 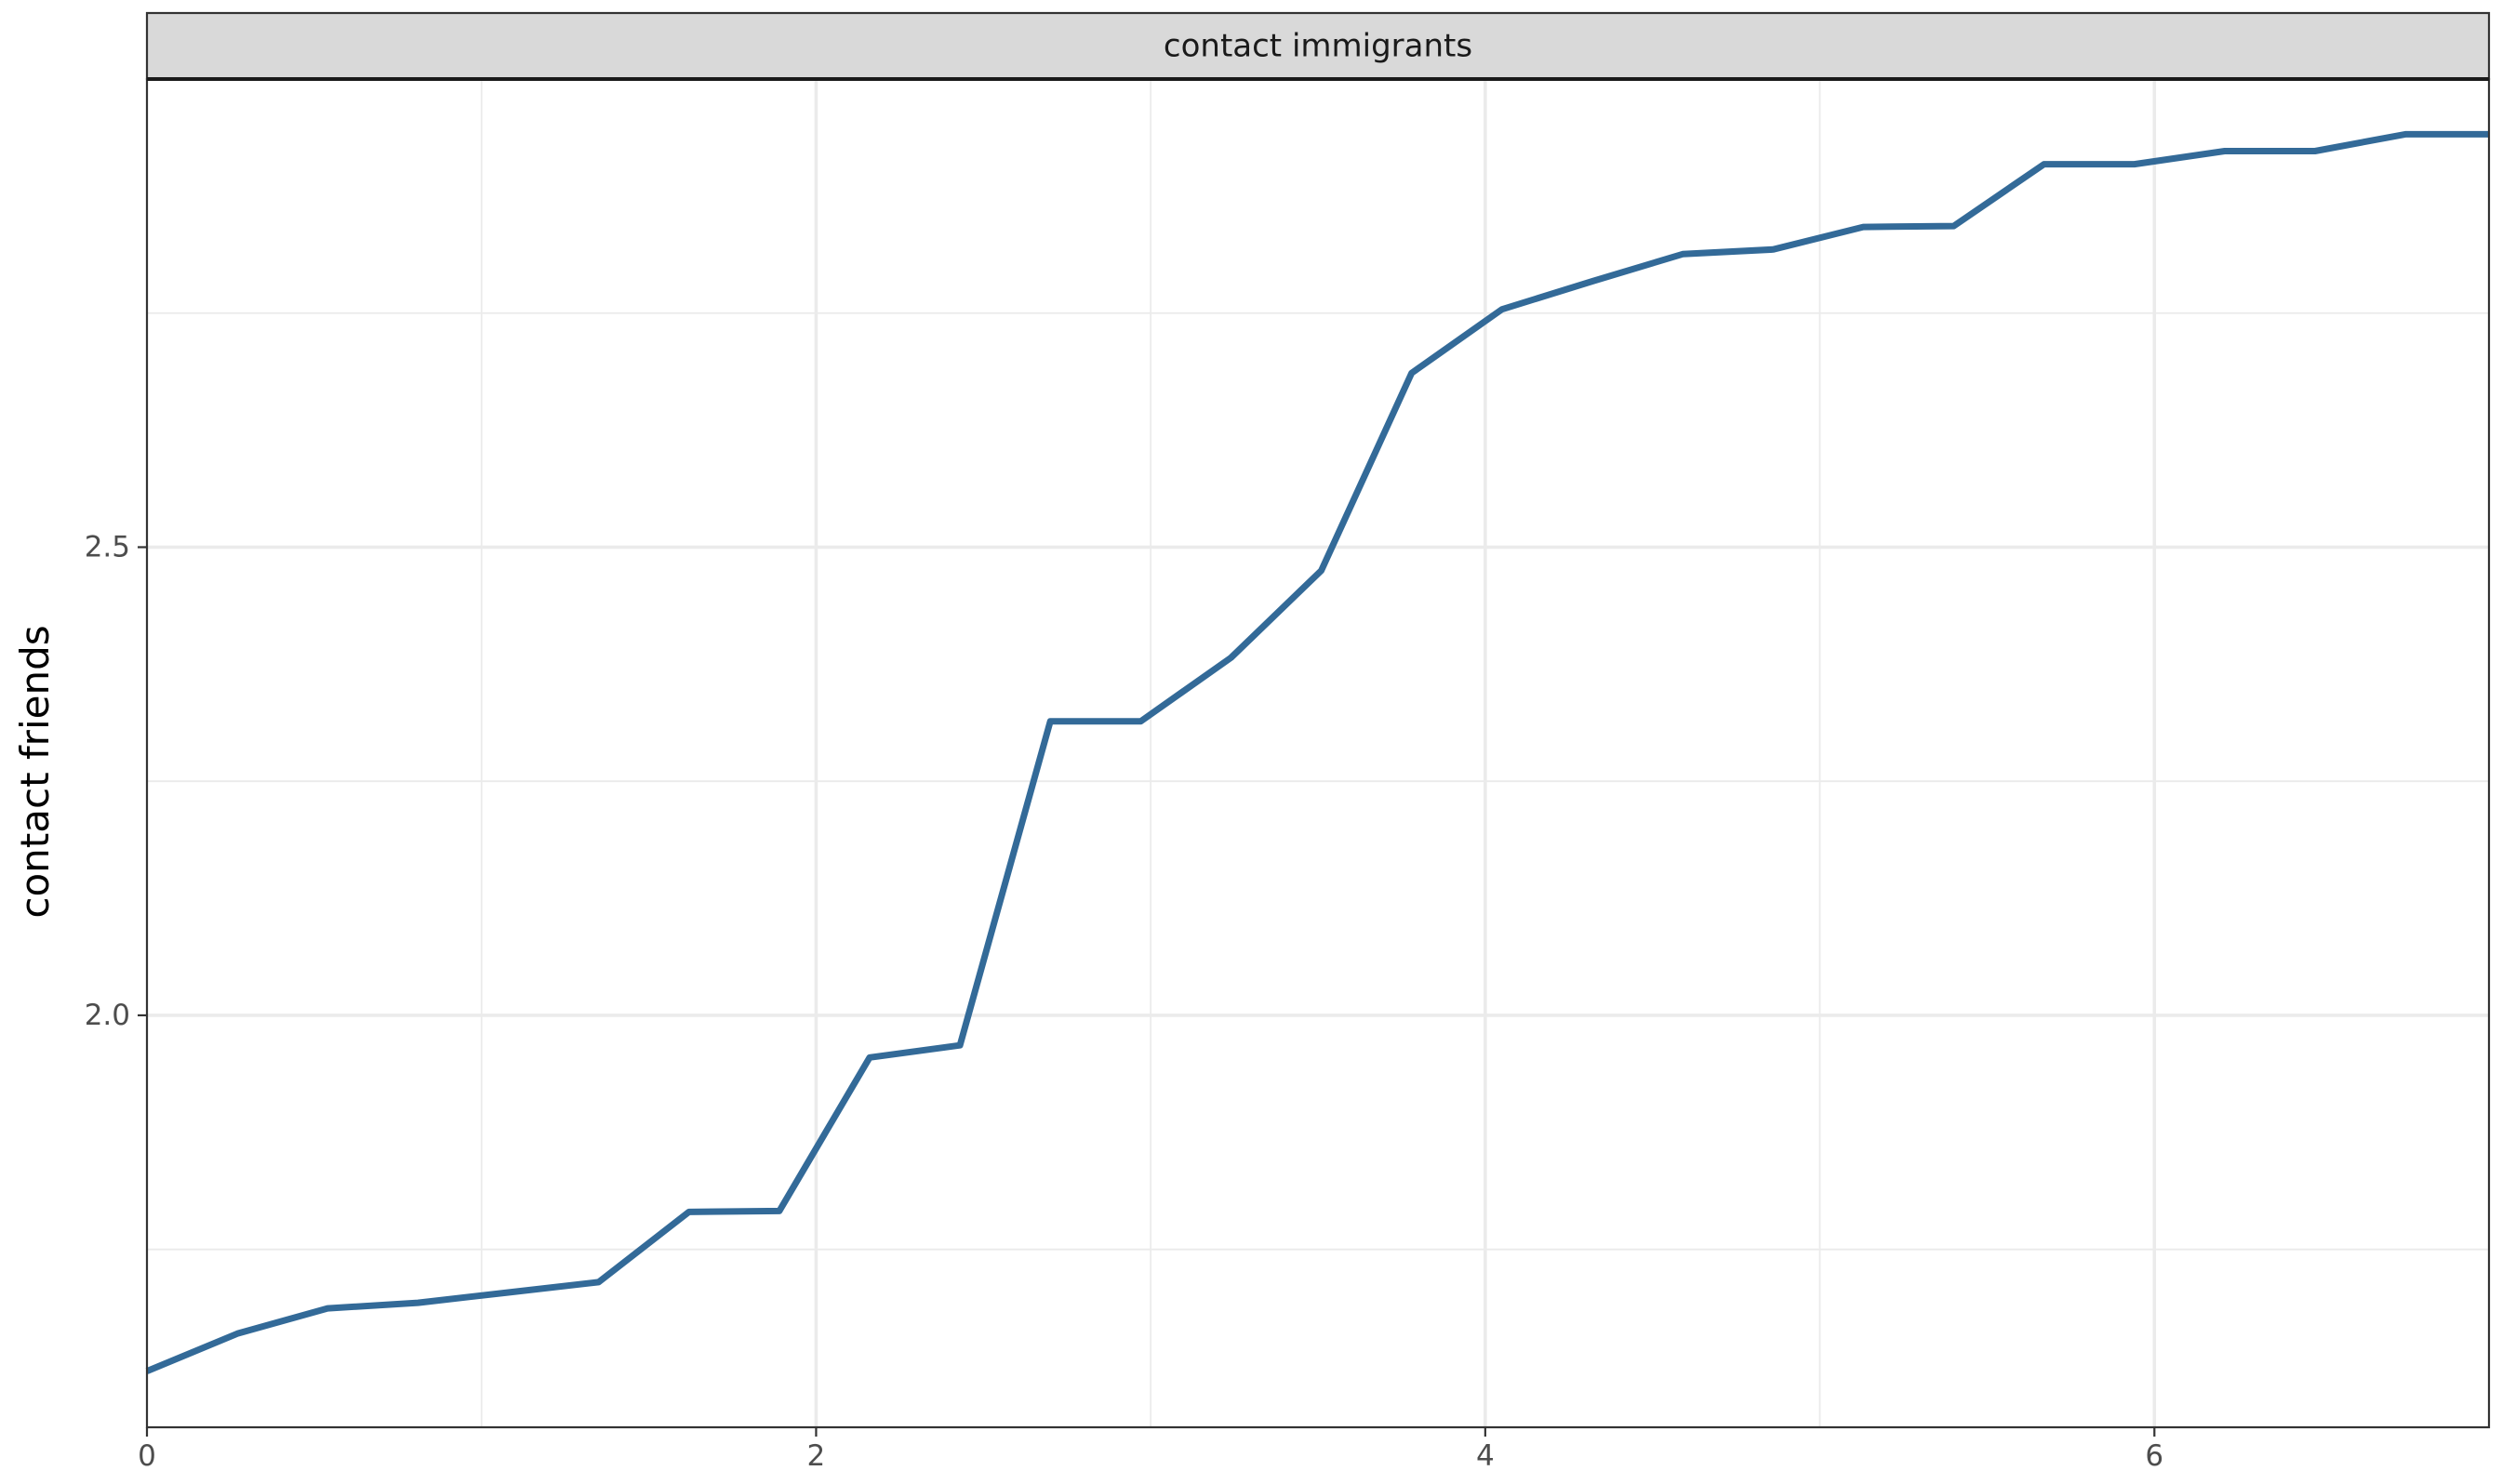 What do you see at coordinates (35, 771) in the screenshot?
I see `y-axis-title: contact friends` at bounding box center [35, 771].